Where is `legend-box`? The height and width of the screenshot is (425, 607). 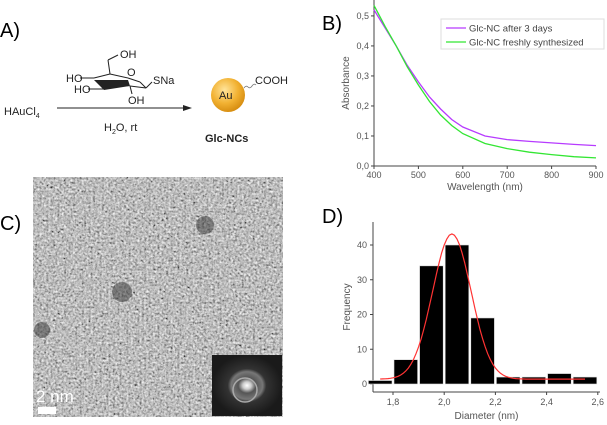
legend-box is located at coordinates (522, 34).